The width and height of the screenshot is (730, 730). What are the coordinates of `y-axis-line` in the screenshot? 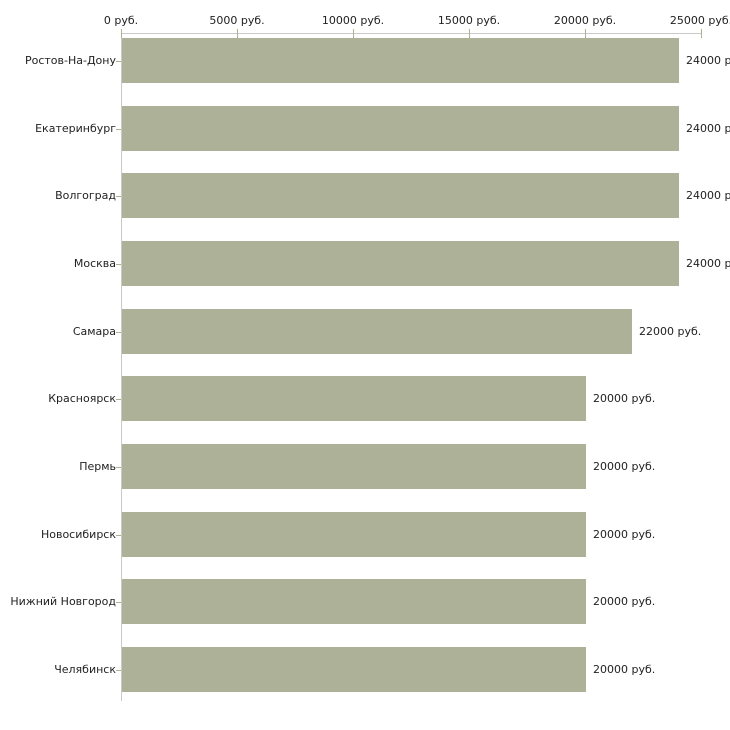 It's located at (121, 367).